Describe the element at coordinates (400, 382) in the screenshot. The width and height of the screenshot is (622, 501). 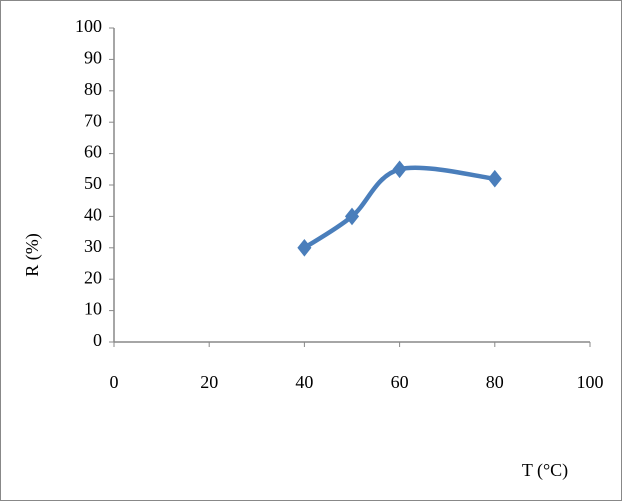
I see `x-tick-label: 60` at that location.